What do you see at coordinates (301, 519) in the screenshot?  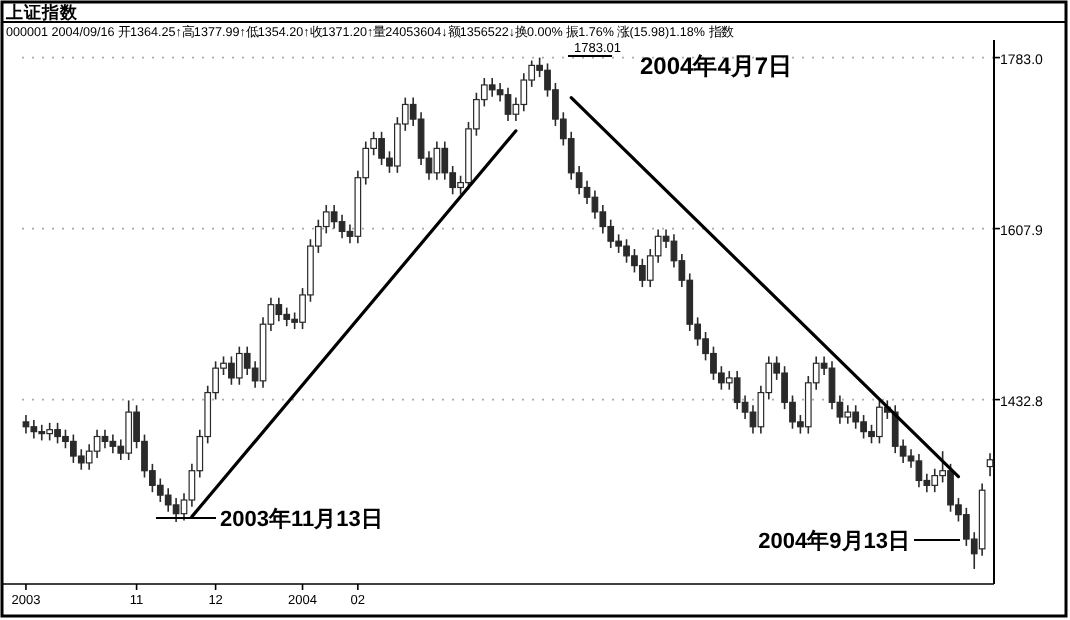 I see `annotation: 2003年11月13日` at bounding box center [301, 519].